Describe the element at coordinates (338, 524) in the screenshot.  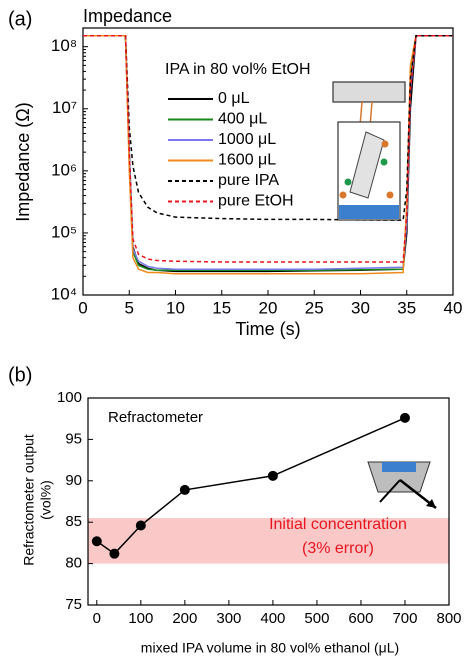
I see `annotation: Initial concentration` at that location.